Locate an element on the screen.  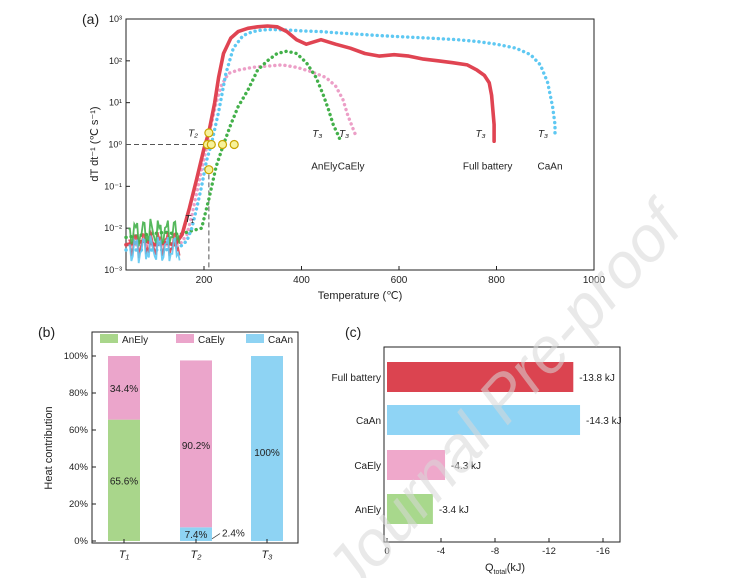
panel-a-ylabel: dT dt⁻¹ (℃ s⁻¹) is located at coordinates (95, 143).